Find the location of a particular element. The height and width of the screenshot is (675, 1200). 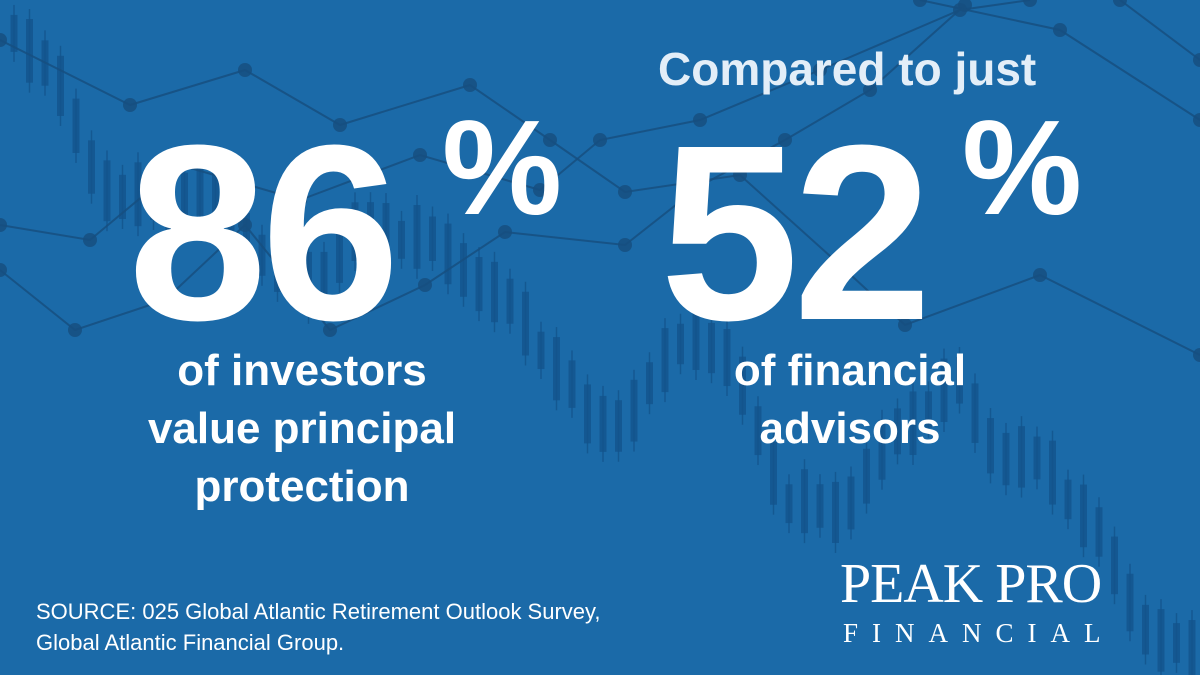

left-caption: of investors value principal protection is located at coordinates (302, 429).